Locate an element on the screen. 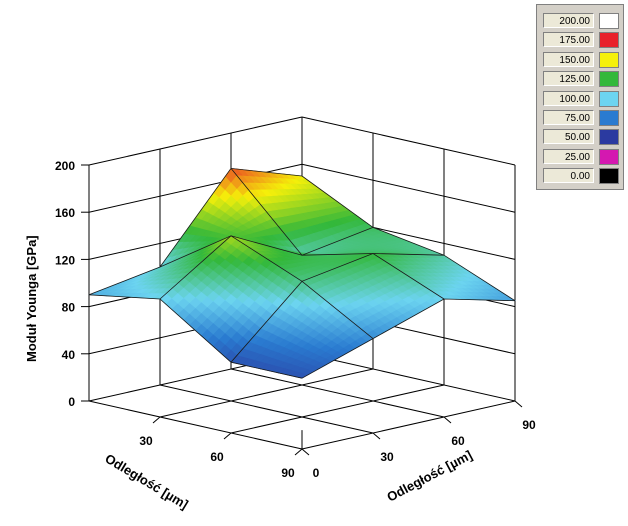  legend-entry: 75.00 is located at coordinates (582, 118).